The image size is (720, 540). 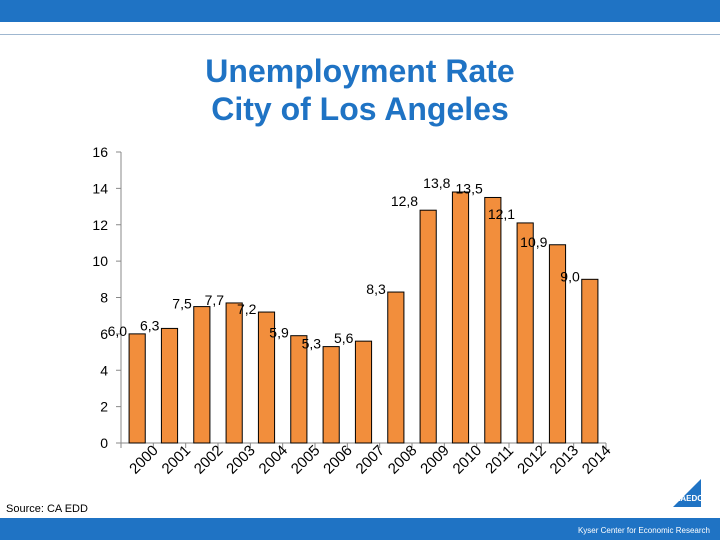 I want to click on title-line-2: City of Los Angeles, so click(x=360, y=109).